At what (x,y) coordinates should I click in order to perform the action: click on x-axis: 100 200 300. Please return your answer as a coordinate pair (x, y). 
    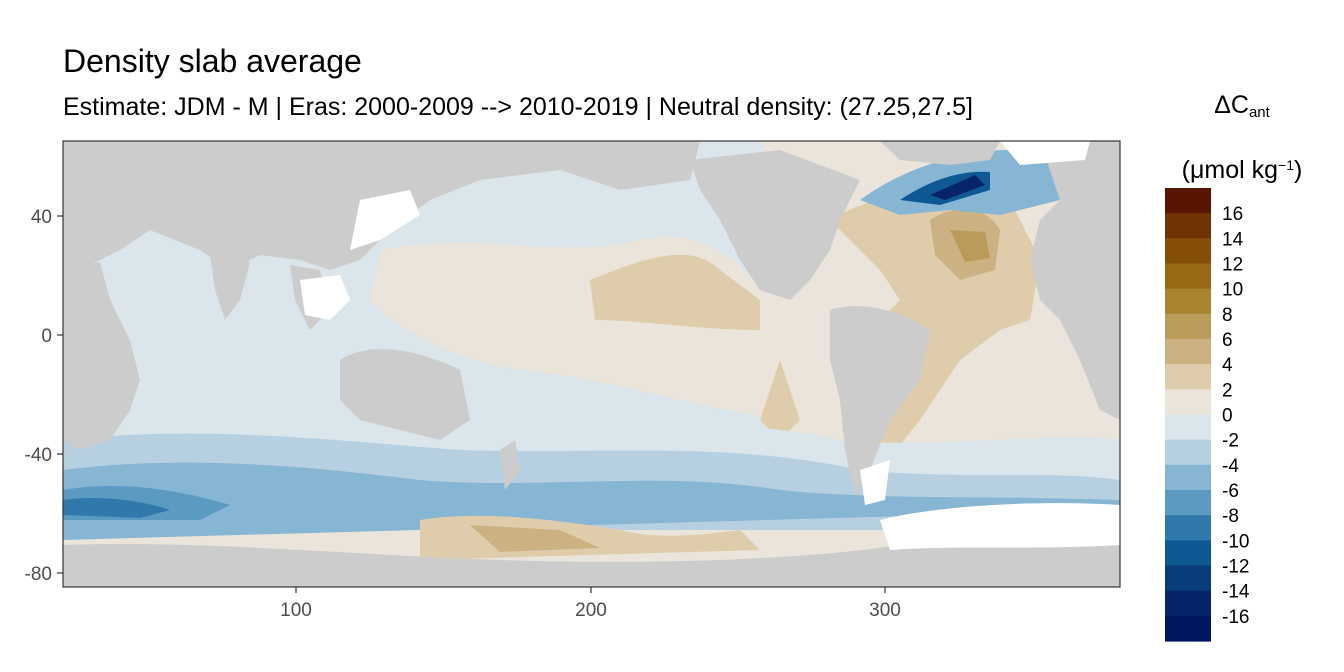
    Looking at the image, I should click on (590, 604).